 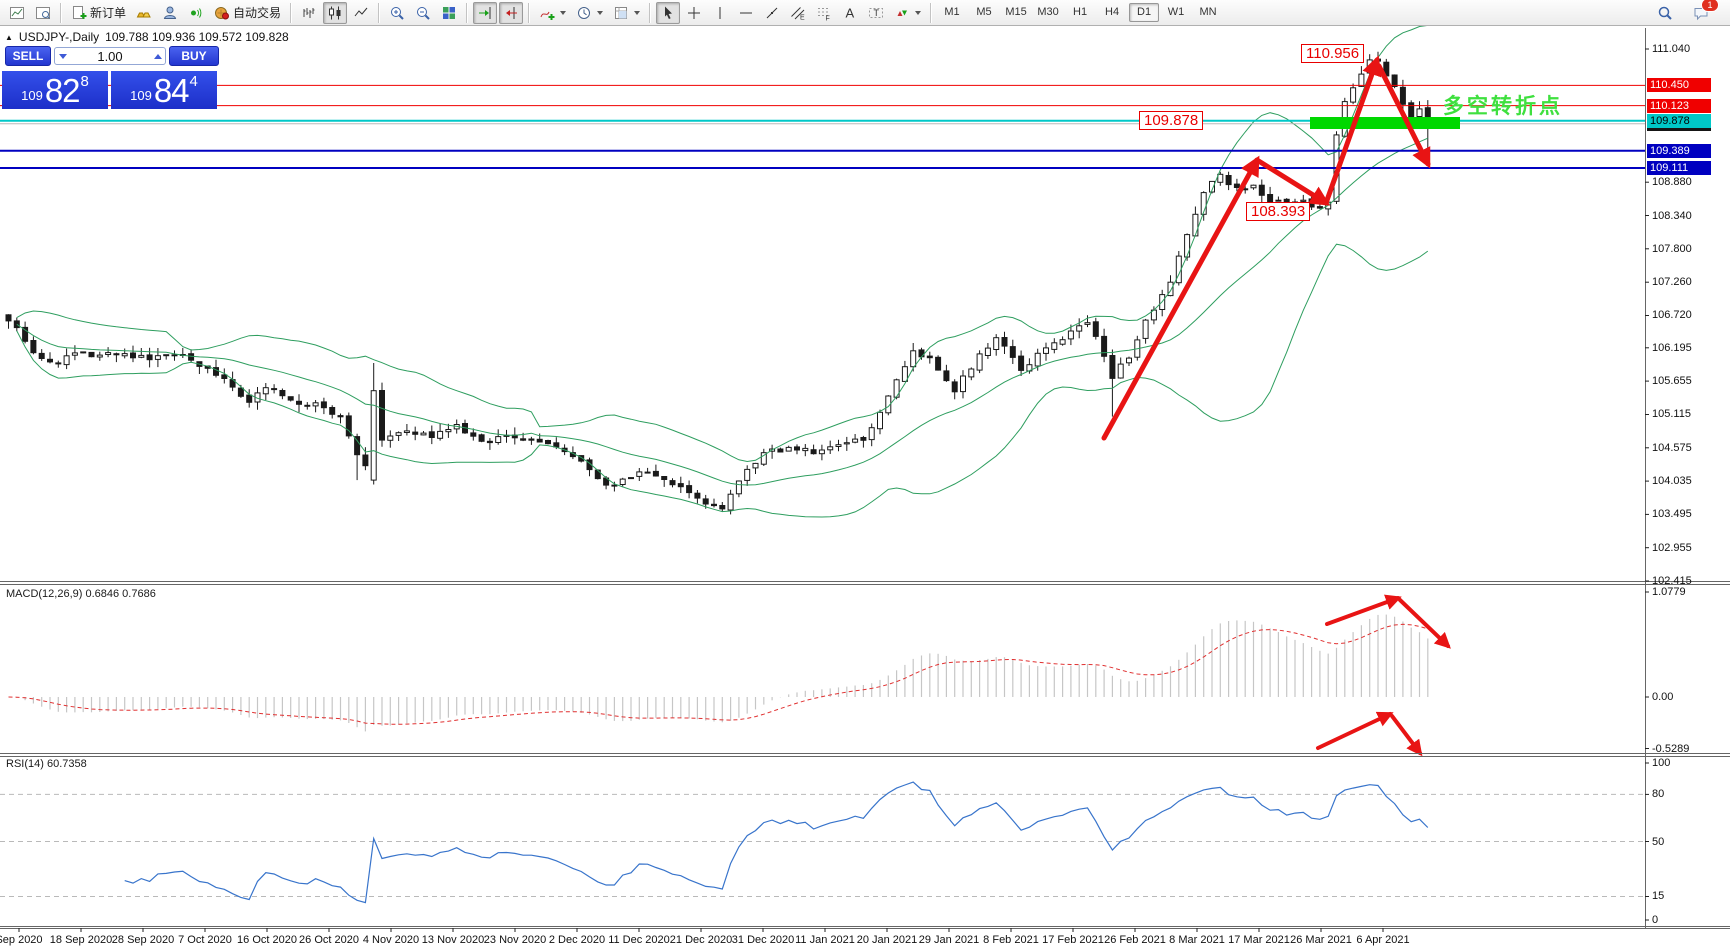 I want to click on zoom-out-icon, so click(x=423, y=13).